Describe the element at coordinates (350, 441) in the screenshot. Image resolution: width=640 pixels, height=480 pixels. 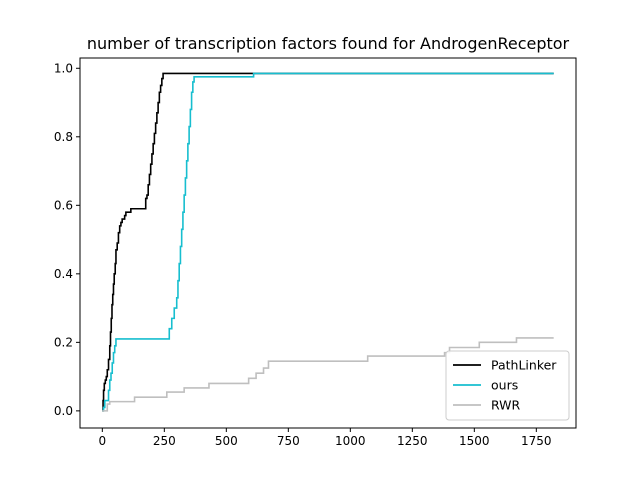
I see `x-tick-label: 1000` at that location.